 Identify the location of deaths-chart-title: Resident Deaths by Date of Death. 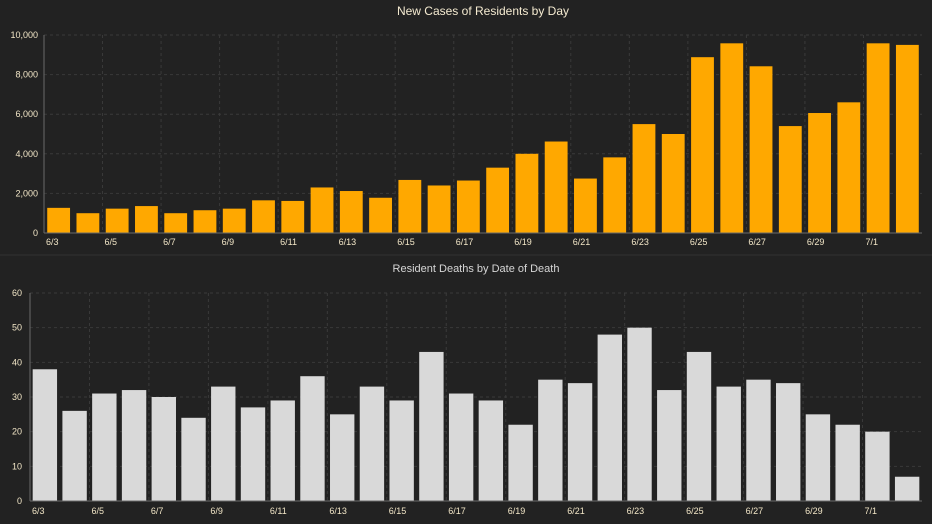
(476, 269).